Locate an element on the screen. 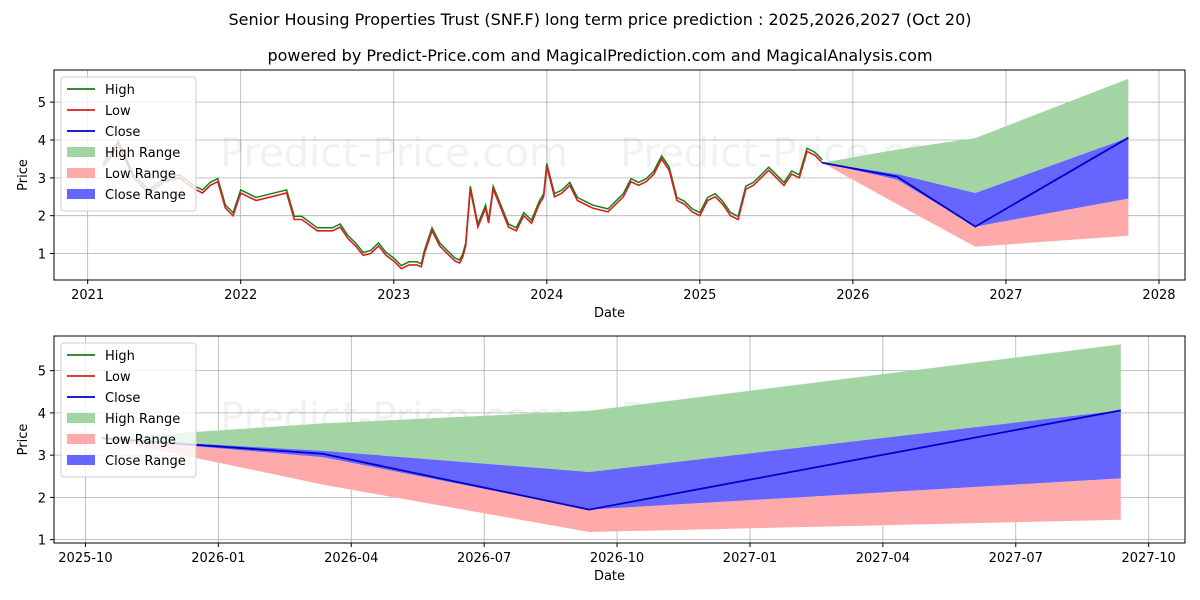  top-legend-label: High Range is located at coordinates (142, 153).